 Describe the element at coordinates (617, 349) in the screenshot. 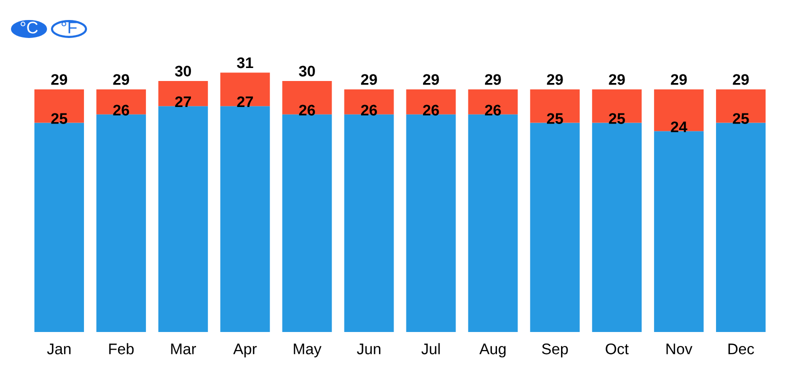

I see `x-tick-label: Oct` at that location.